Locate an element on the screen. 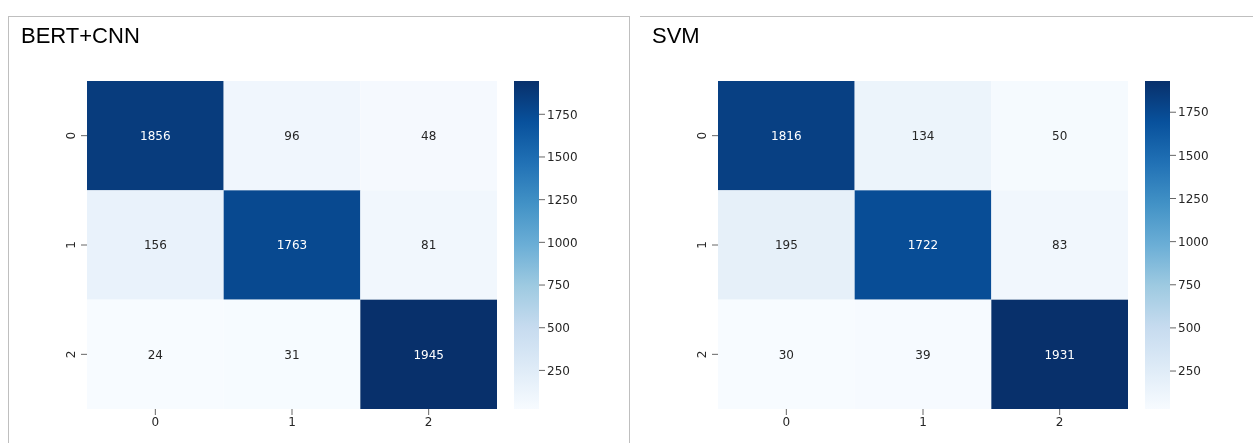  data-label: 48 is located at coordinates (429, 135).